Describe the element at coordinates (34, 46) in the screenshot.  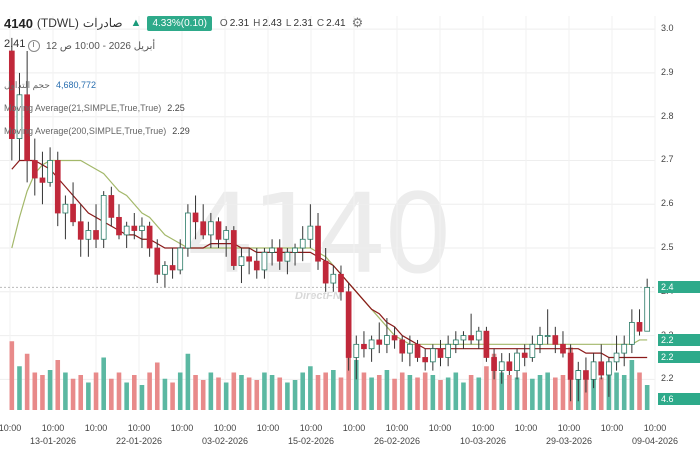
I see `clock-icon` at that location.